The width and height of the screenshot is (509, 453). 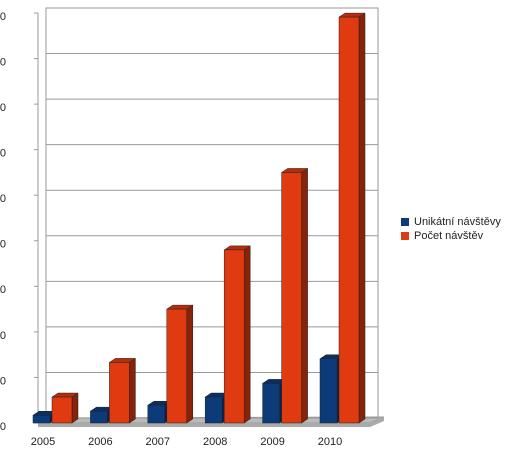 I want to click on floor-front, so click(x=211, y=422).